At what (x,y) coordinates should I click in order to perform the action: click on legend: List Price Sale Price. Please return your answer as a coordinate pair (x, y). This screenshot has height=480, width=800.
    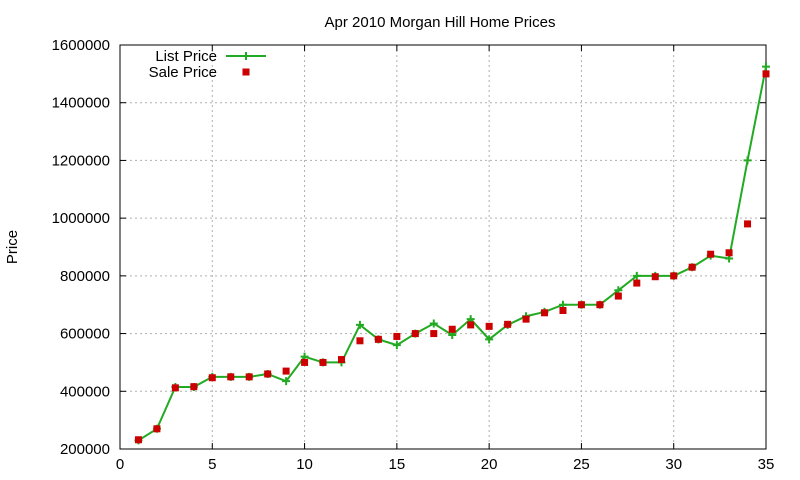
    Looking at the image, I should click on (207, 64).